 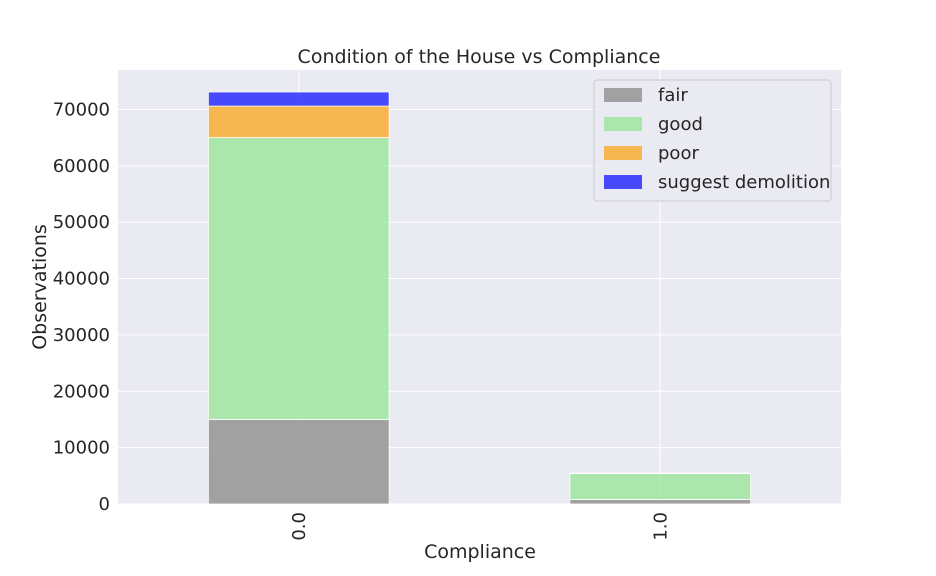 What do you see at coordinates (744, 182) in the screenshot?
I see `legend-label-3: suggest demolition` at bounding box center [744, 182].